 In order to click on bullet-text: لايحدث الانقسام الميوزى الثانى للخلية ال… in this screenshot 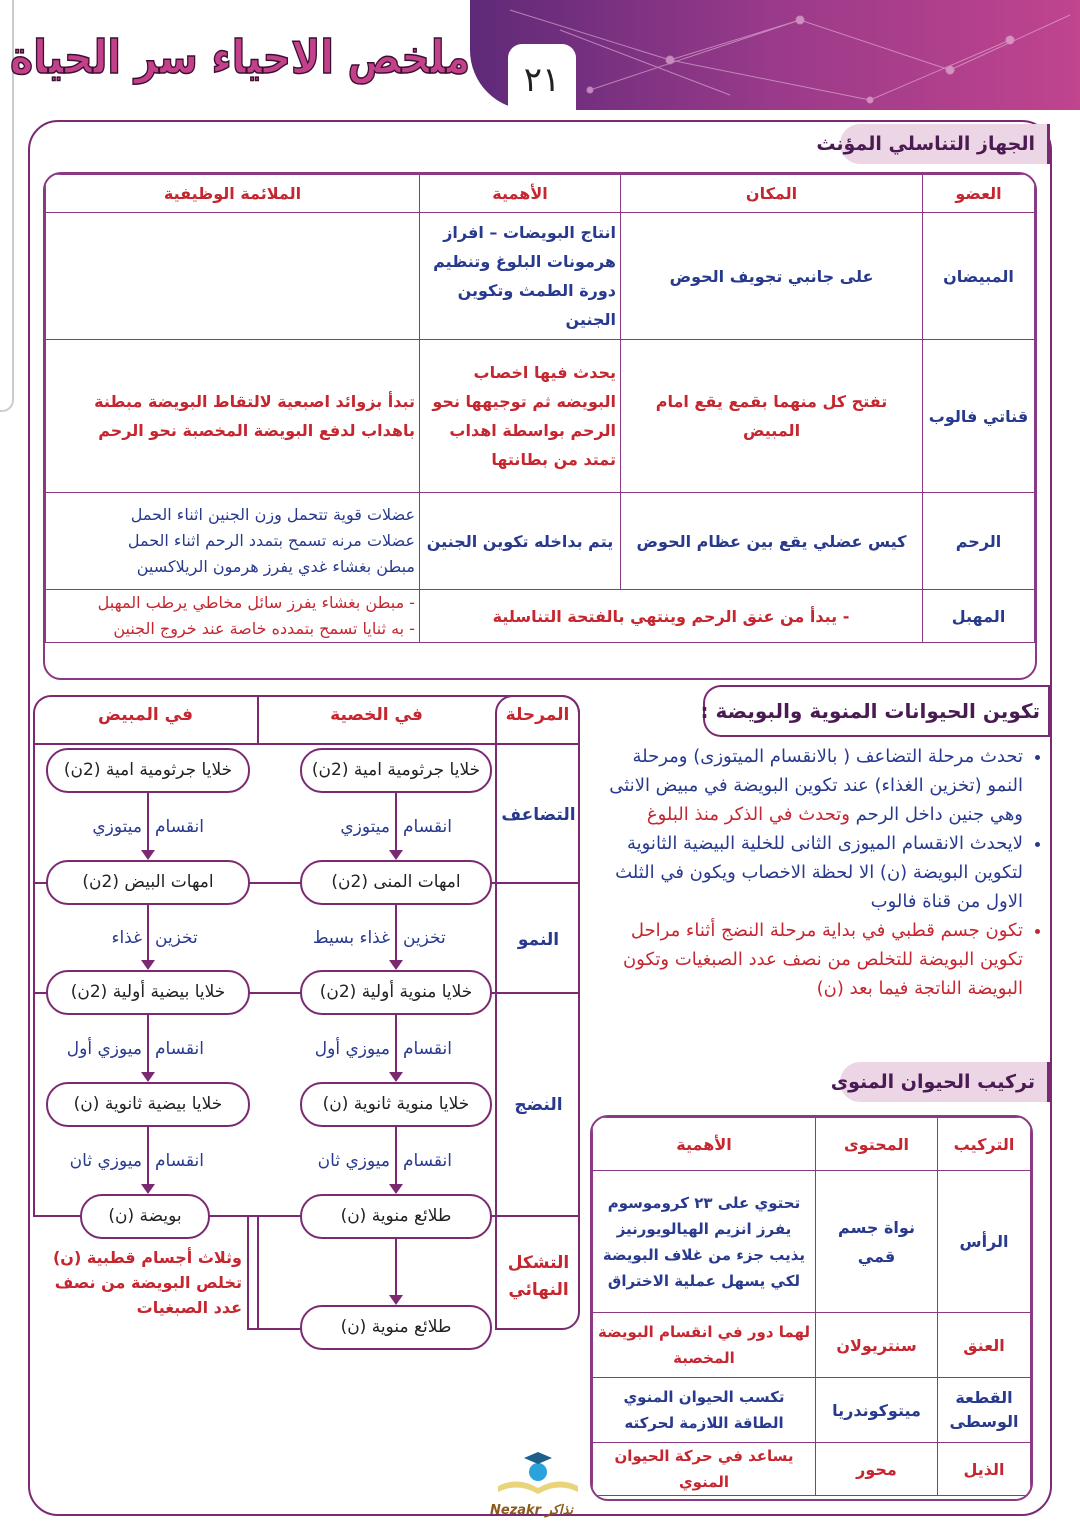, I will do `click(819, 872)`.